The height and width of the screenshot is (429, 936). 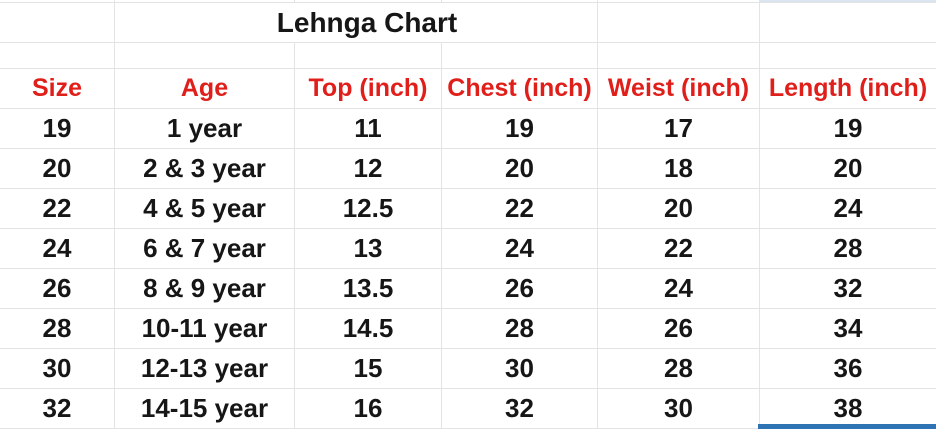 I want to click on table-cell: 2 & 3 year, so click(x=205, y=168).